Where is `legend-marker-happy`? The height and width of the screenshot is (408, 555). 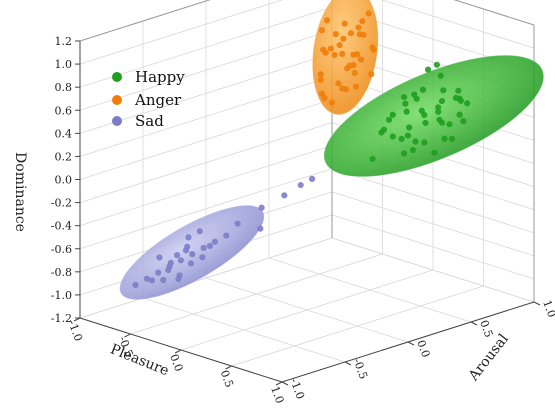 legend-marker-happy is located at coordinates (117, 77).